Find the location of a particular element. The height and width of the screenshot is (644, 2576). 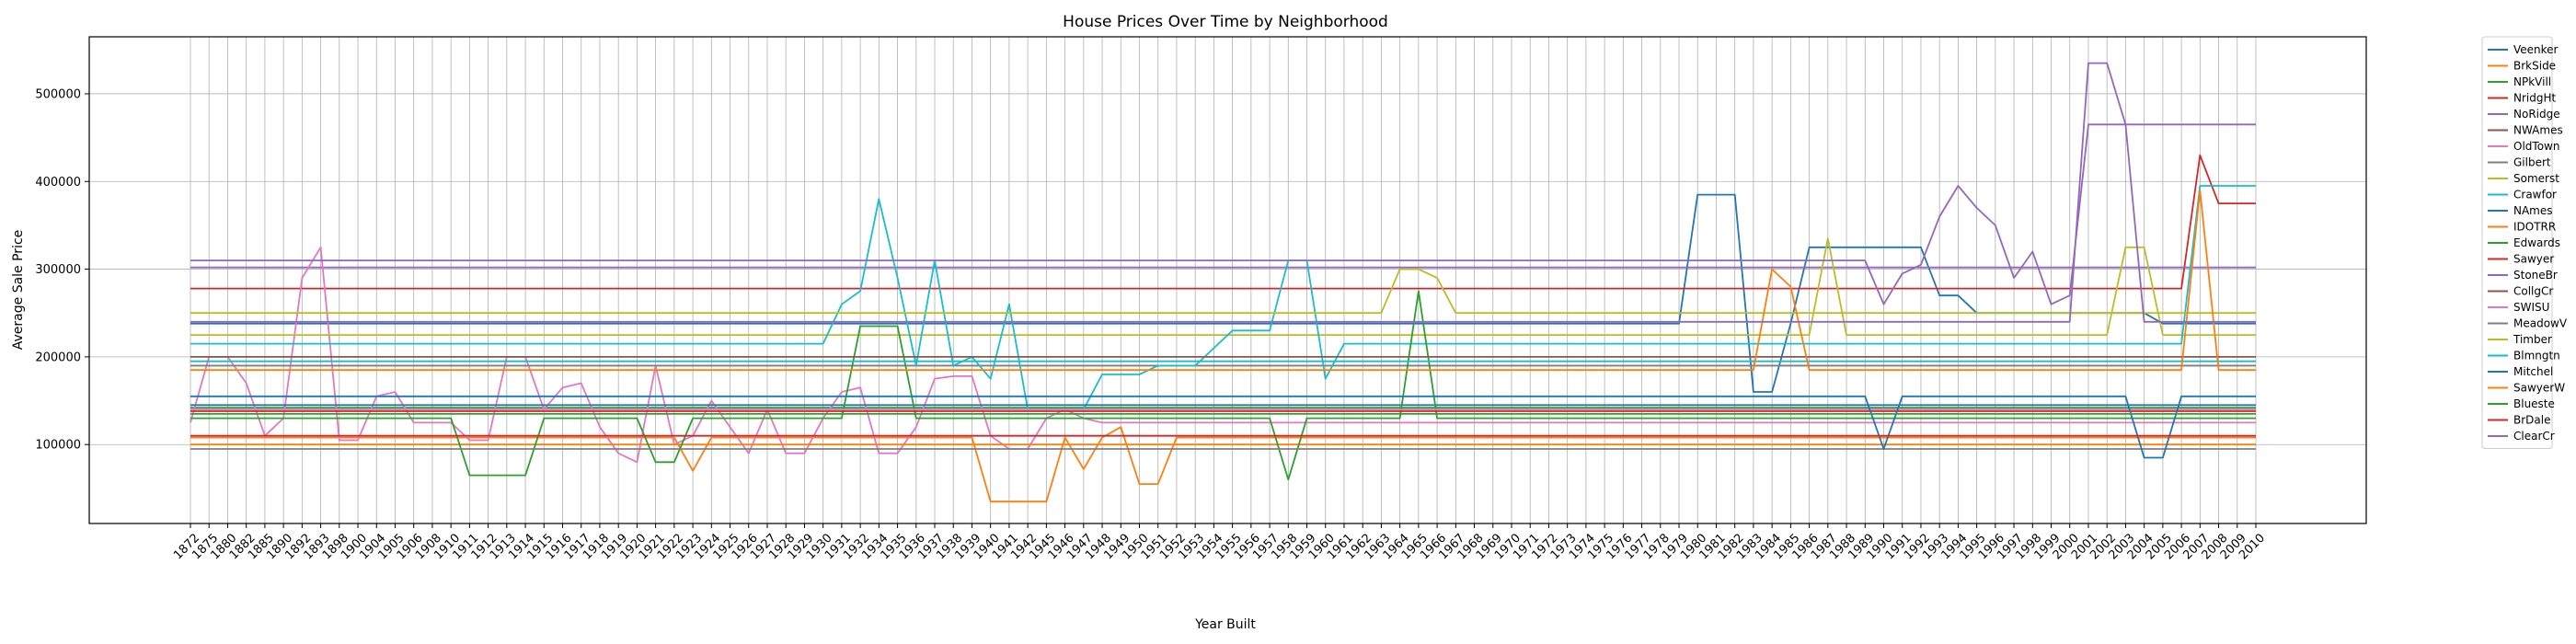

legend-label: Veenker is located at coordinates (2536, 49).